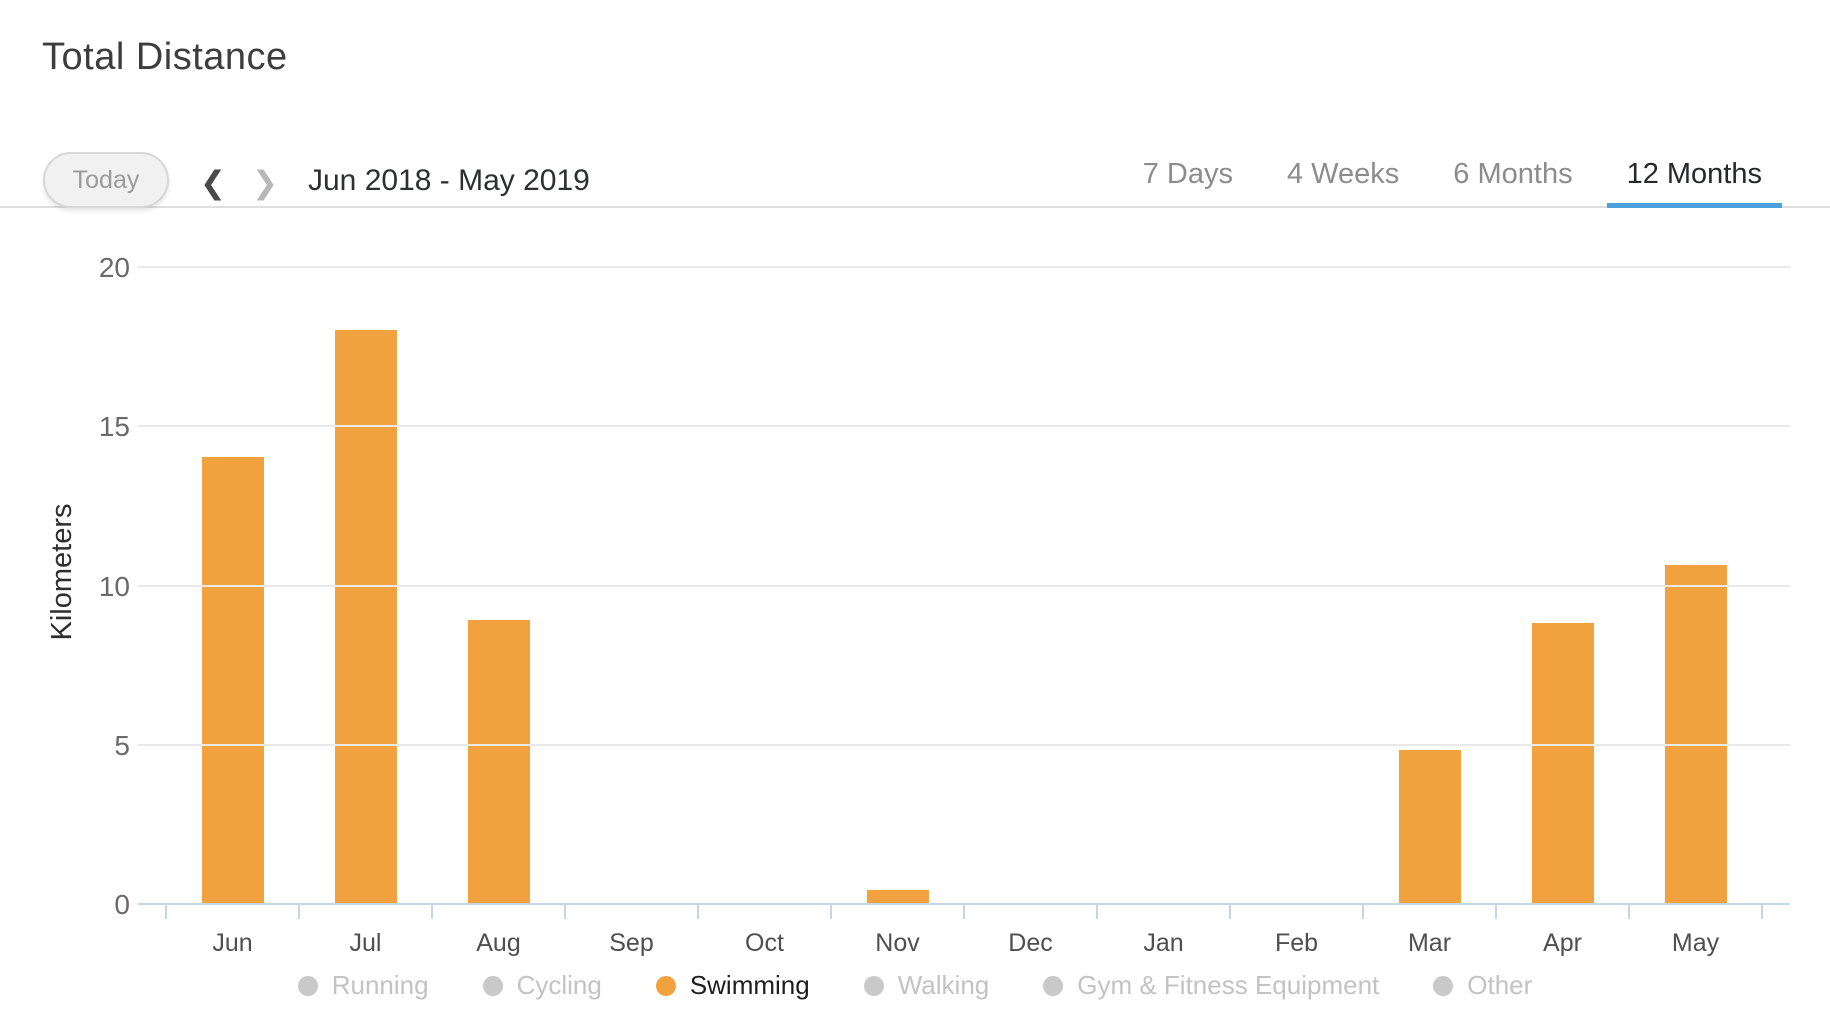 The height and width of the screenshot is (1030, 1830). I want to click on month-slot-mar, so click(1429, 826).